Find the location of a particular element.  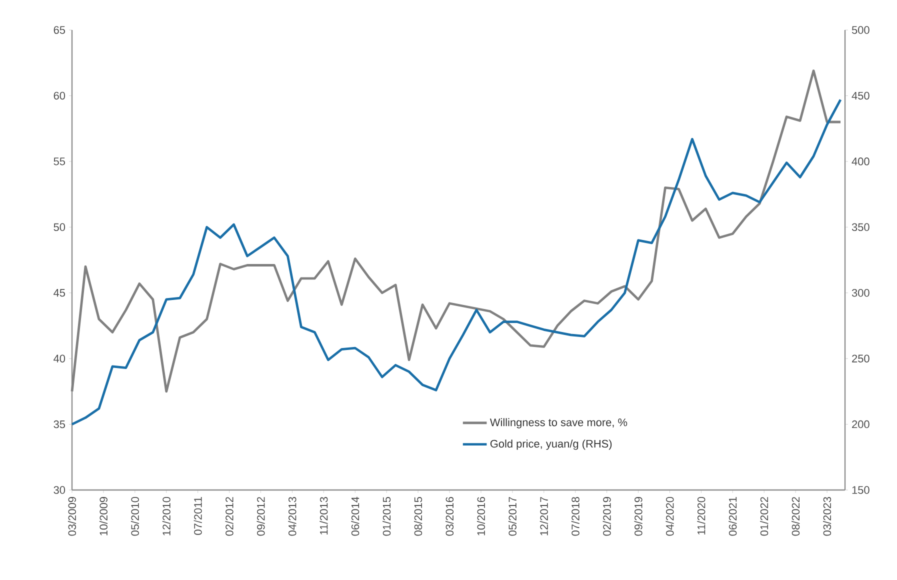

x-tick-label: 07/2018 is located at coordinates (575, 516).